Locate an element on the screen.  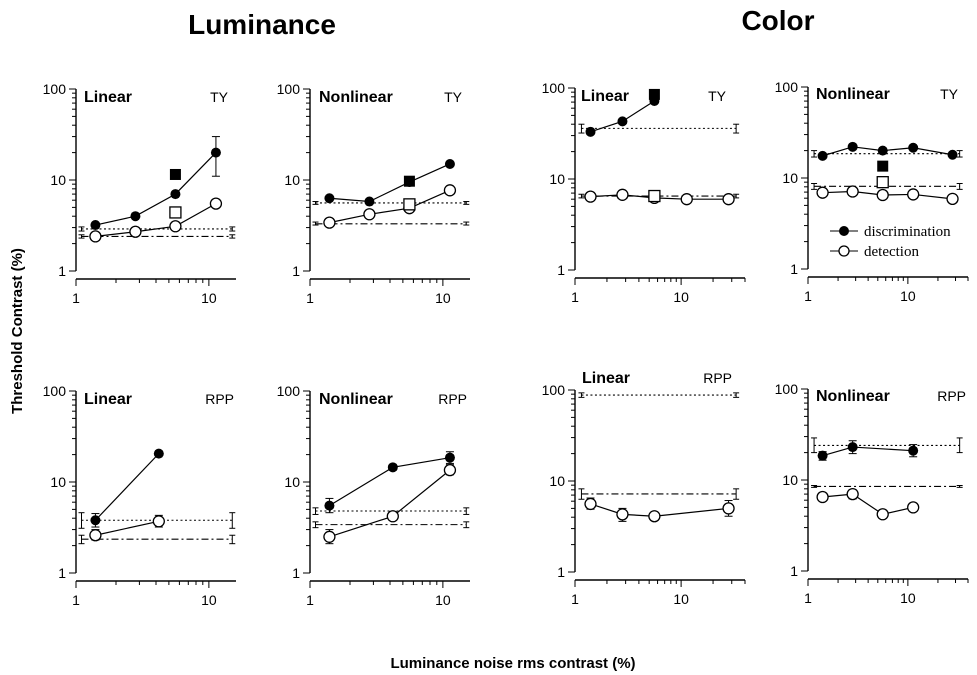
group-title-color: Color is located at coordinates (777, 20).